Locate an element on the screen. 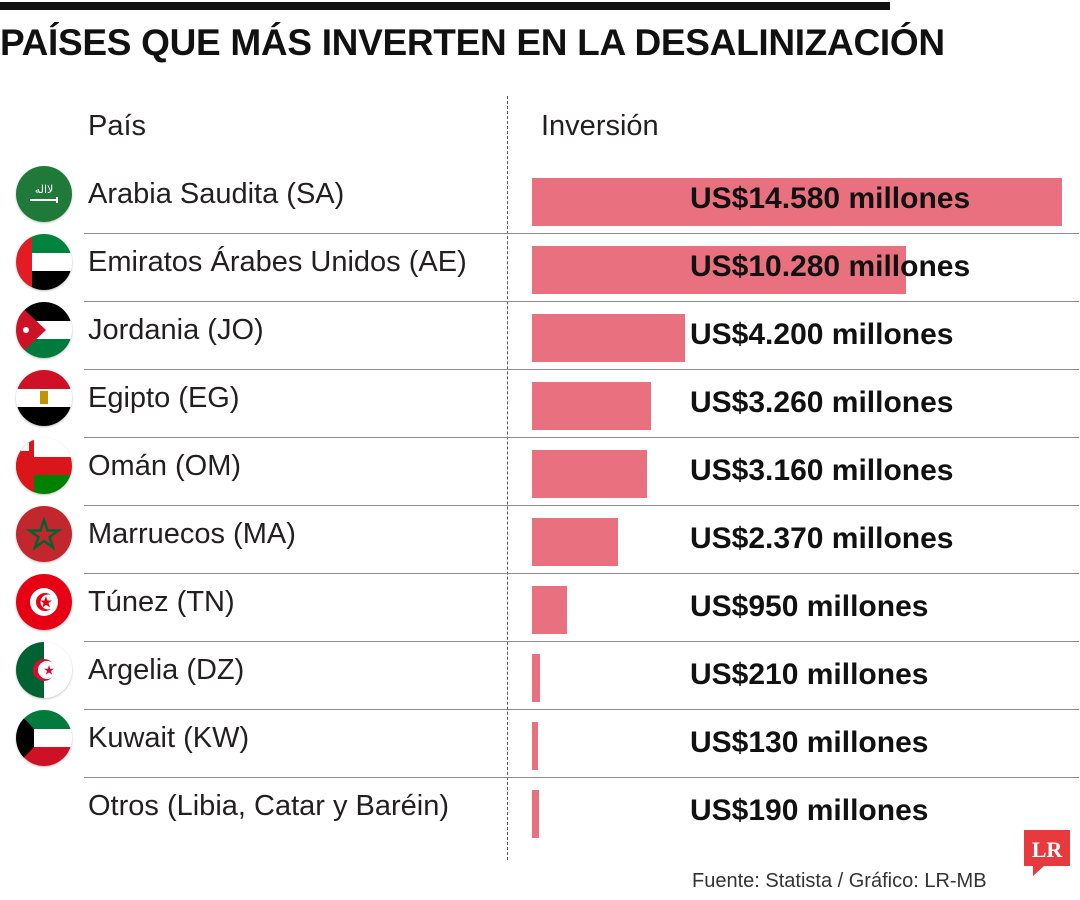 The height and width of the screenshot is (900, 1080). chart-row: Egipto (EG) US$3.260 millones is located at coordinates (540, 404).